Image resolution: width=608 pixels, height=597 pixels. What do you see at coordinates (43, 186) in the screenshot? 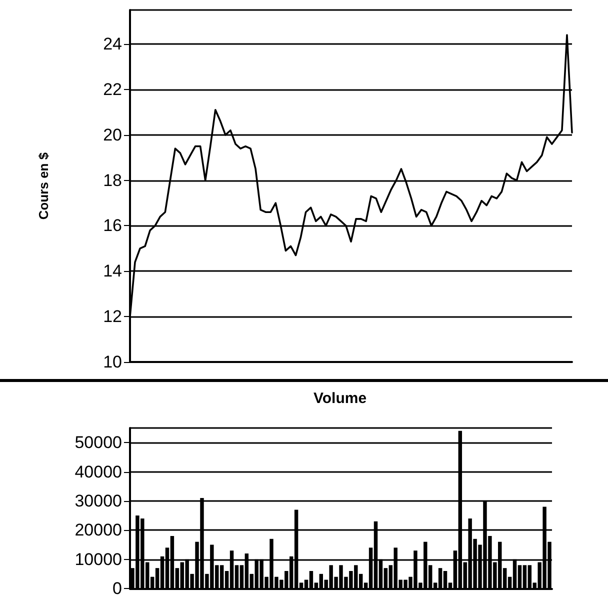
I see `y-axis-title: Cours en $` at bounding box center [43, 186].